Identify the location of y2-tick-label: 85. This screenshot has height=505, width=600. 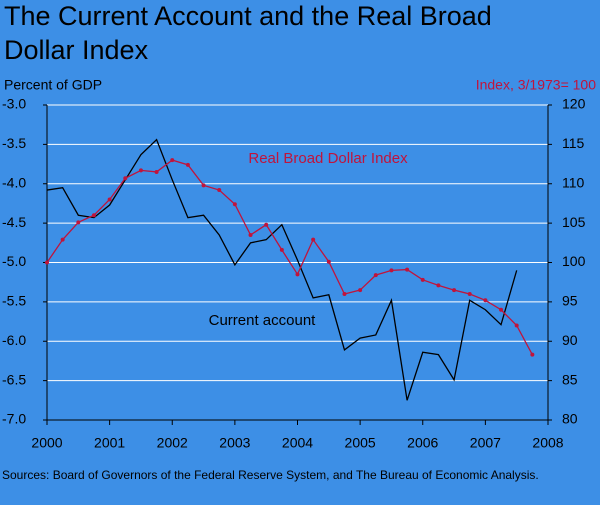
(570, 379).